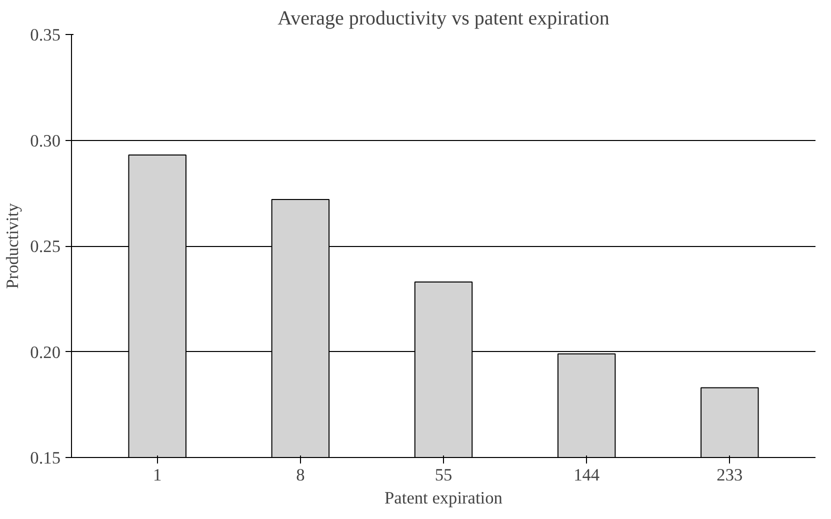 This screenshot has width=831, height=519. I want to click on y-axis-title: Productivity, so click(12, 245).